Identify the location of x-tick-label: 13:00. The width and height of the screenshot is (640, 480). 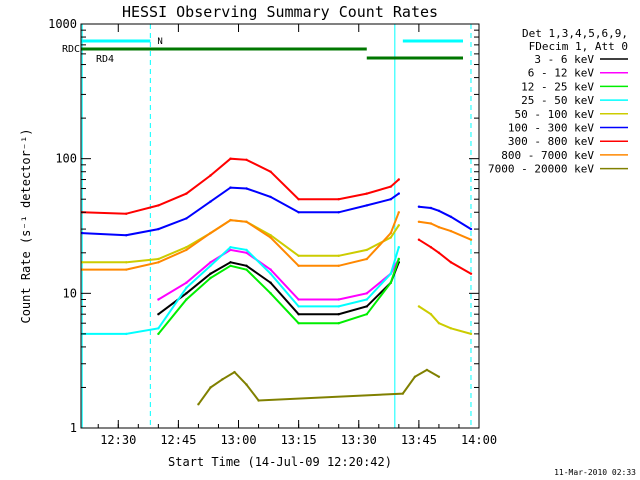
(238, 440).